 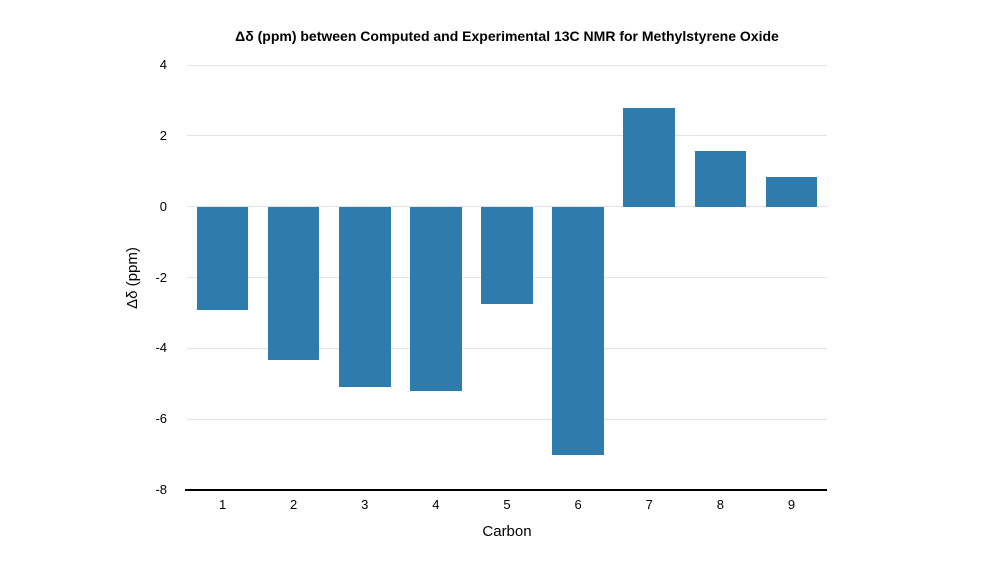 I want to click on x-tick-label: 3, so click(x=365, y=504).